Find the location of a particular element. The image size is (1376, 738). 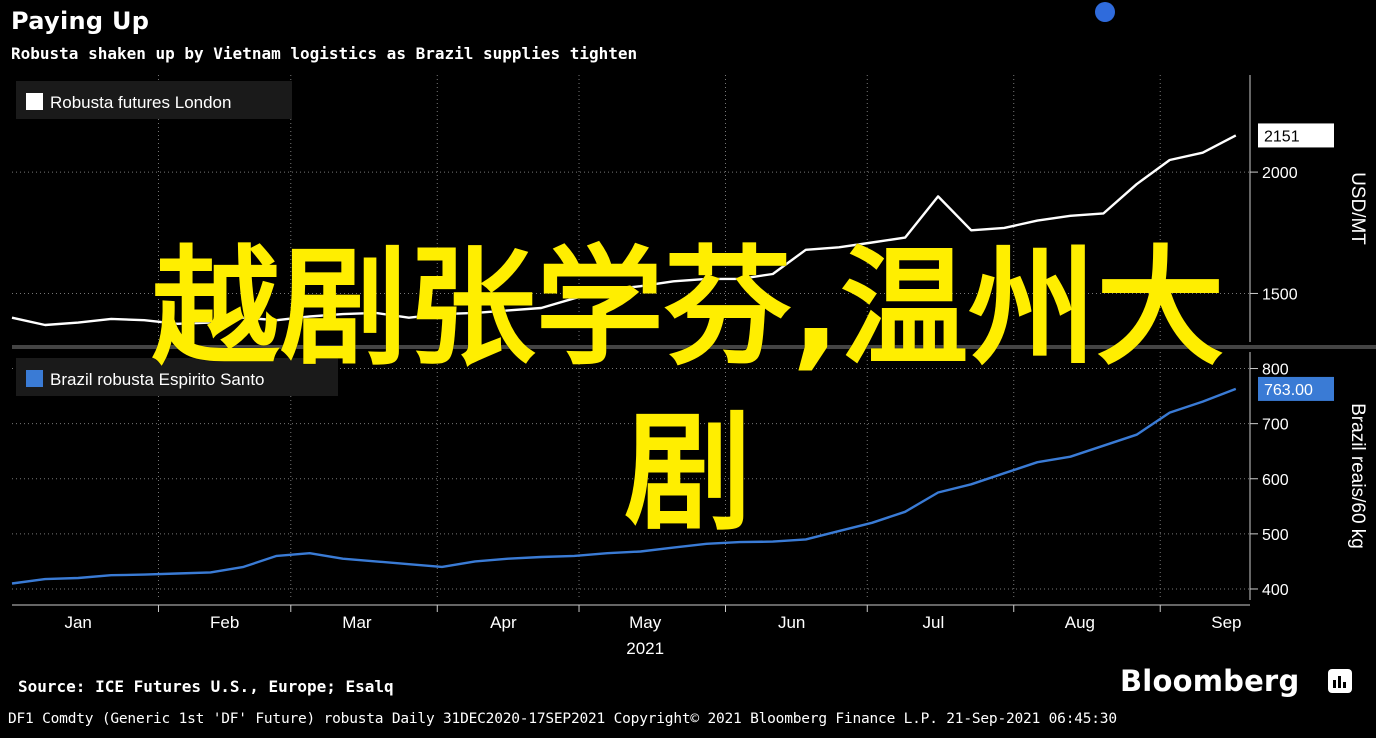

overlay-text-line2: 剧 is located at coordinates (687, 473).